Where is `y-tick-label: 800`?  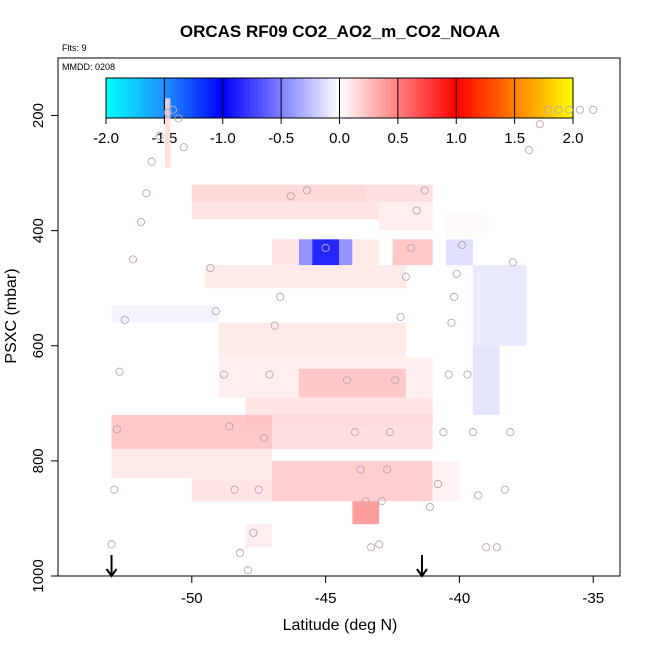
y-tick-label: 800 is located at coordinates (38, 460).